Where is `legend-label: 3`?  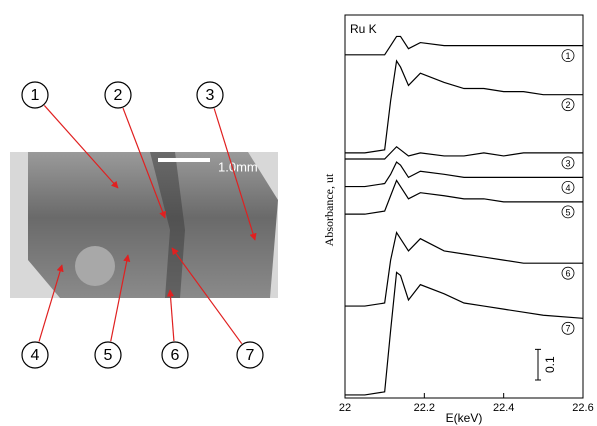
legend-label: 3 is located at coordinates (567, 163).